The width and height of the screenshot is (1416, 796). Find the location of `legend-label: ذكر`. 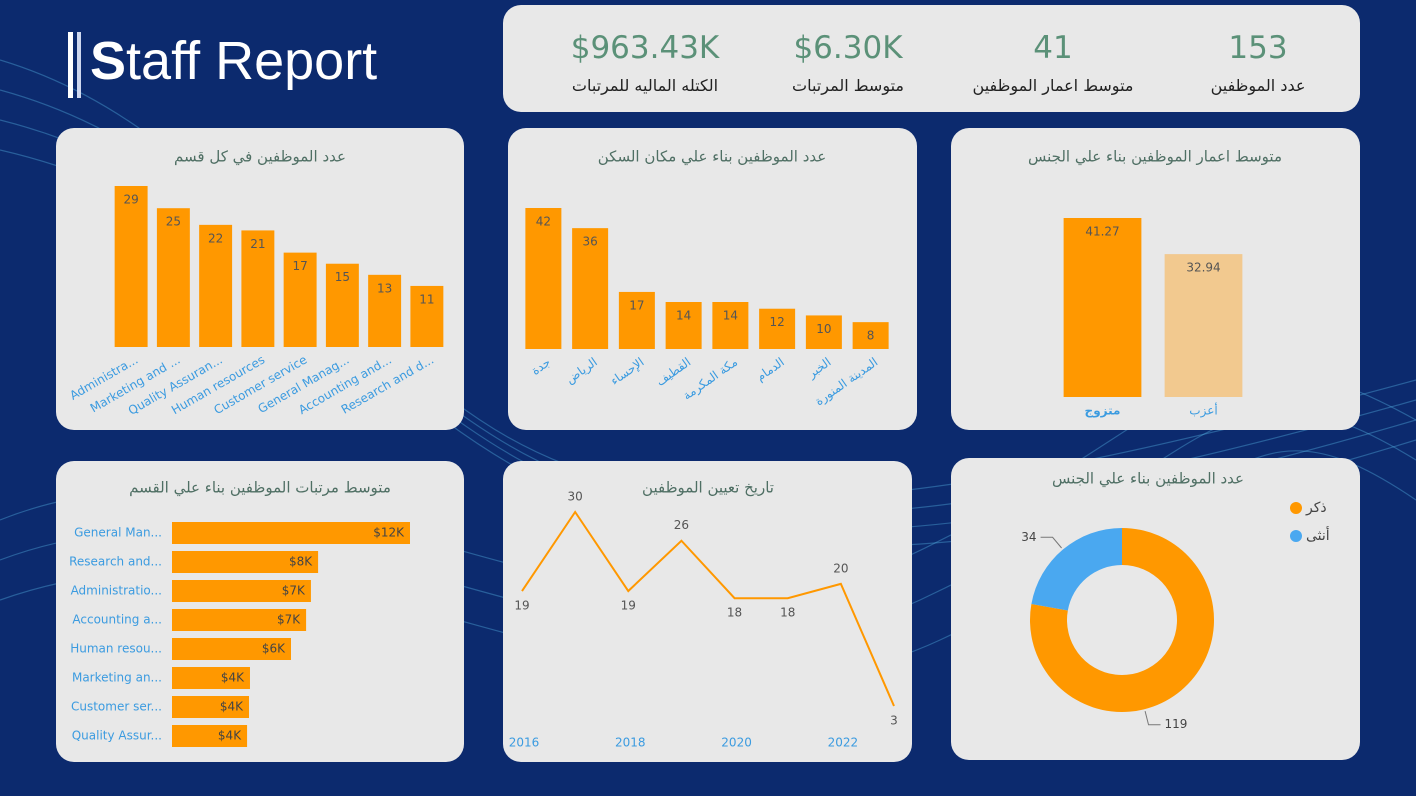

legend-label: ذكر is located at coordinates (1316, 508).